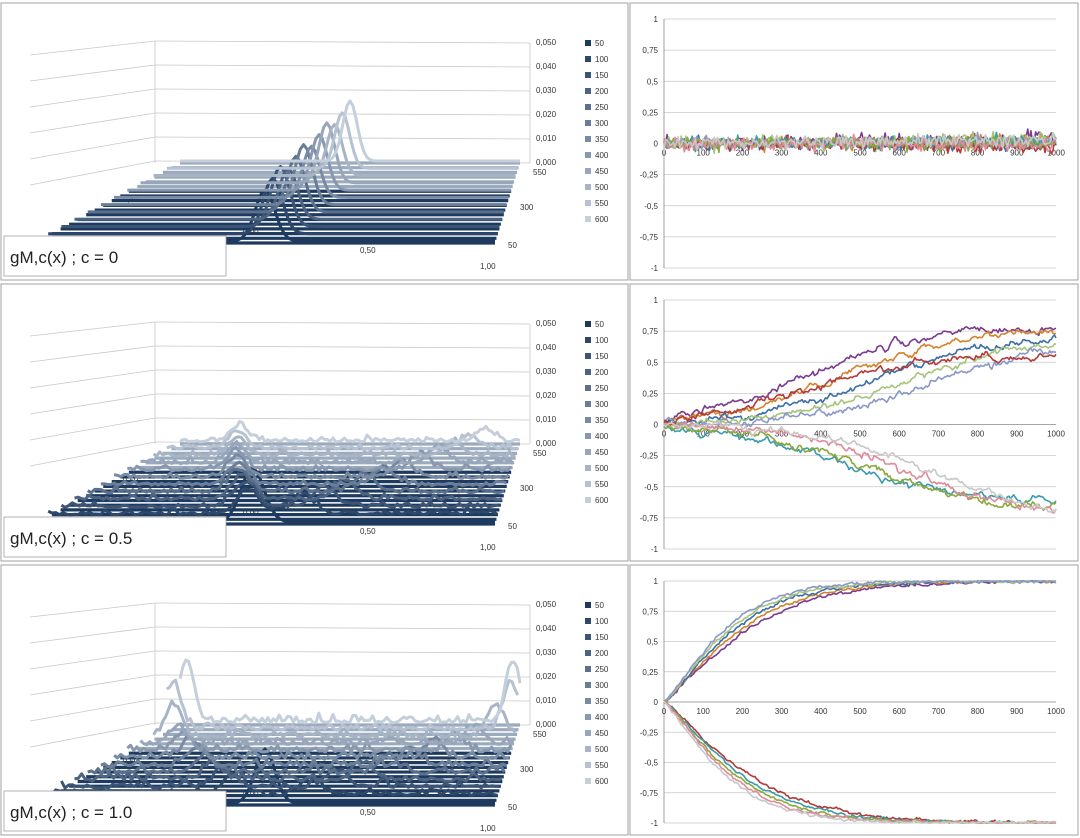 The image size is (1080, 838). Describe the element at coordinates (64, 257) in the screenshot. I see `panel-label: gM,c(x) ; c = 0` at that location.